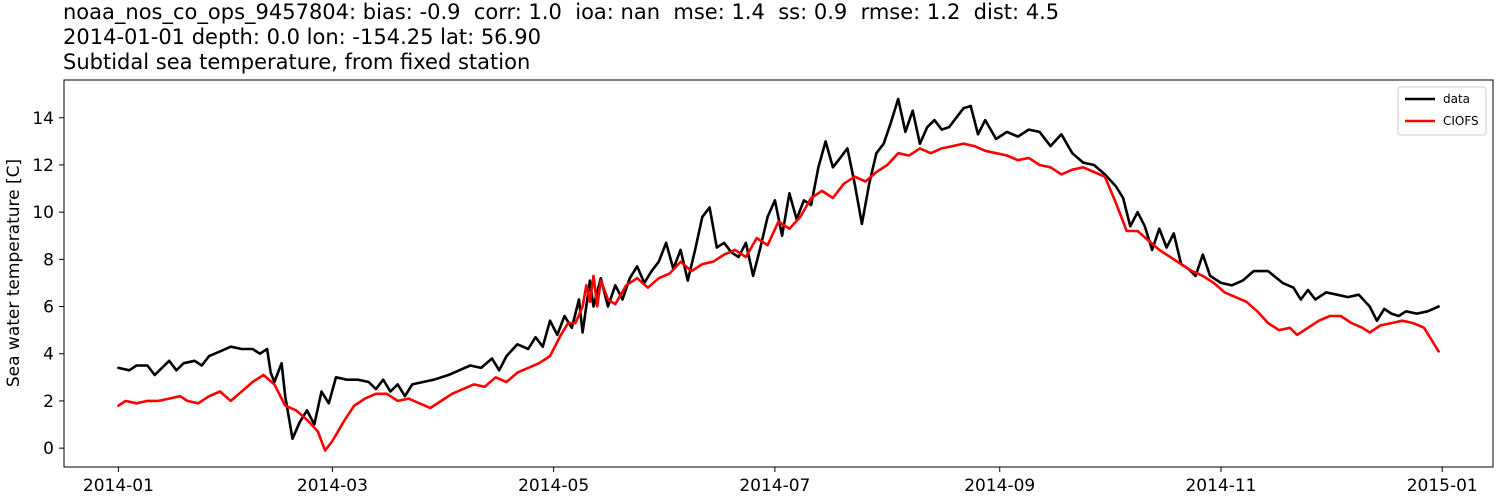  Describe the element at coordinates (1456, 99) in the screenshot. I see `legend-label-data: data` at that location.